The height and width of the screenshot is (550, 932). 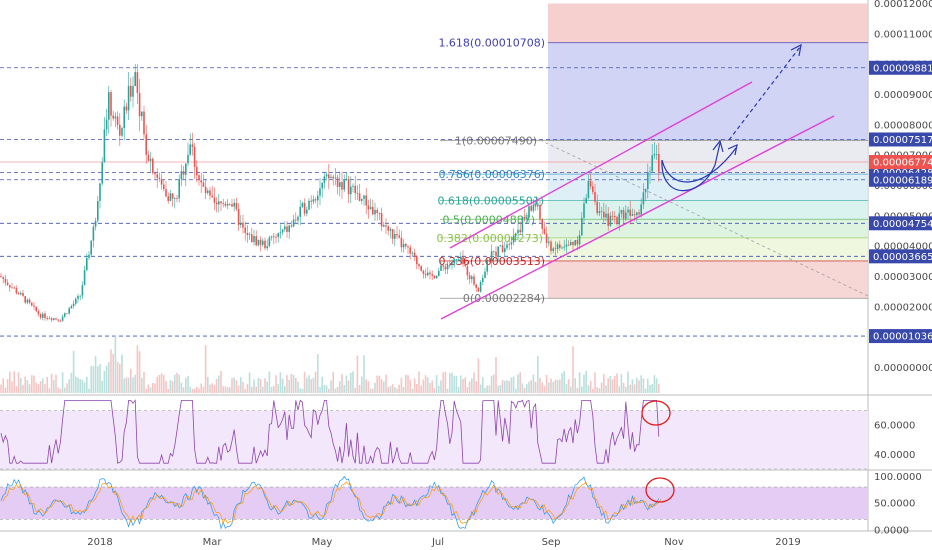 What do you see at coordinates (496, 140) in the screenshot?
I see `fib-level-label: 1(0.00007490)` at bounding box center [496, 140].